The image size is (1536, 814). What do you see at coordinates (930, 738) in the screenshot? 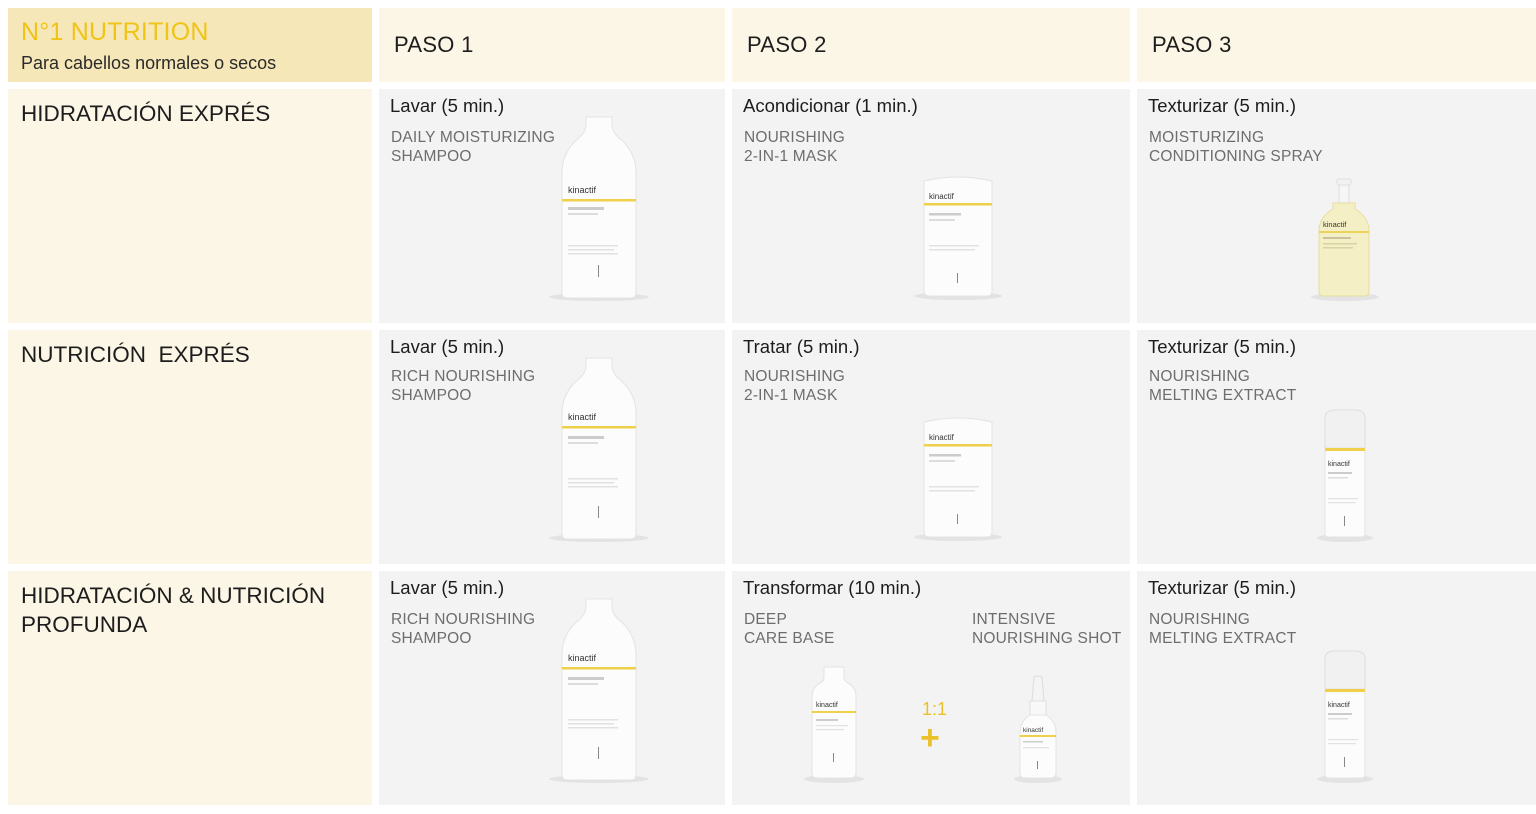
I see `plus-icon: +` at bounding box center [930, 738].